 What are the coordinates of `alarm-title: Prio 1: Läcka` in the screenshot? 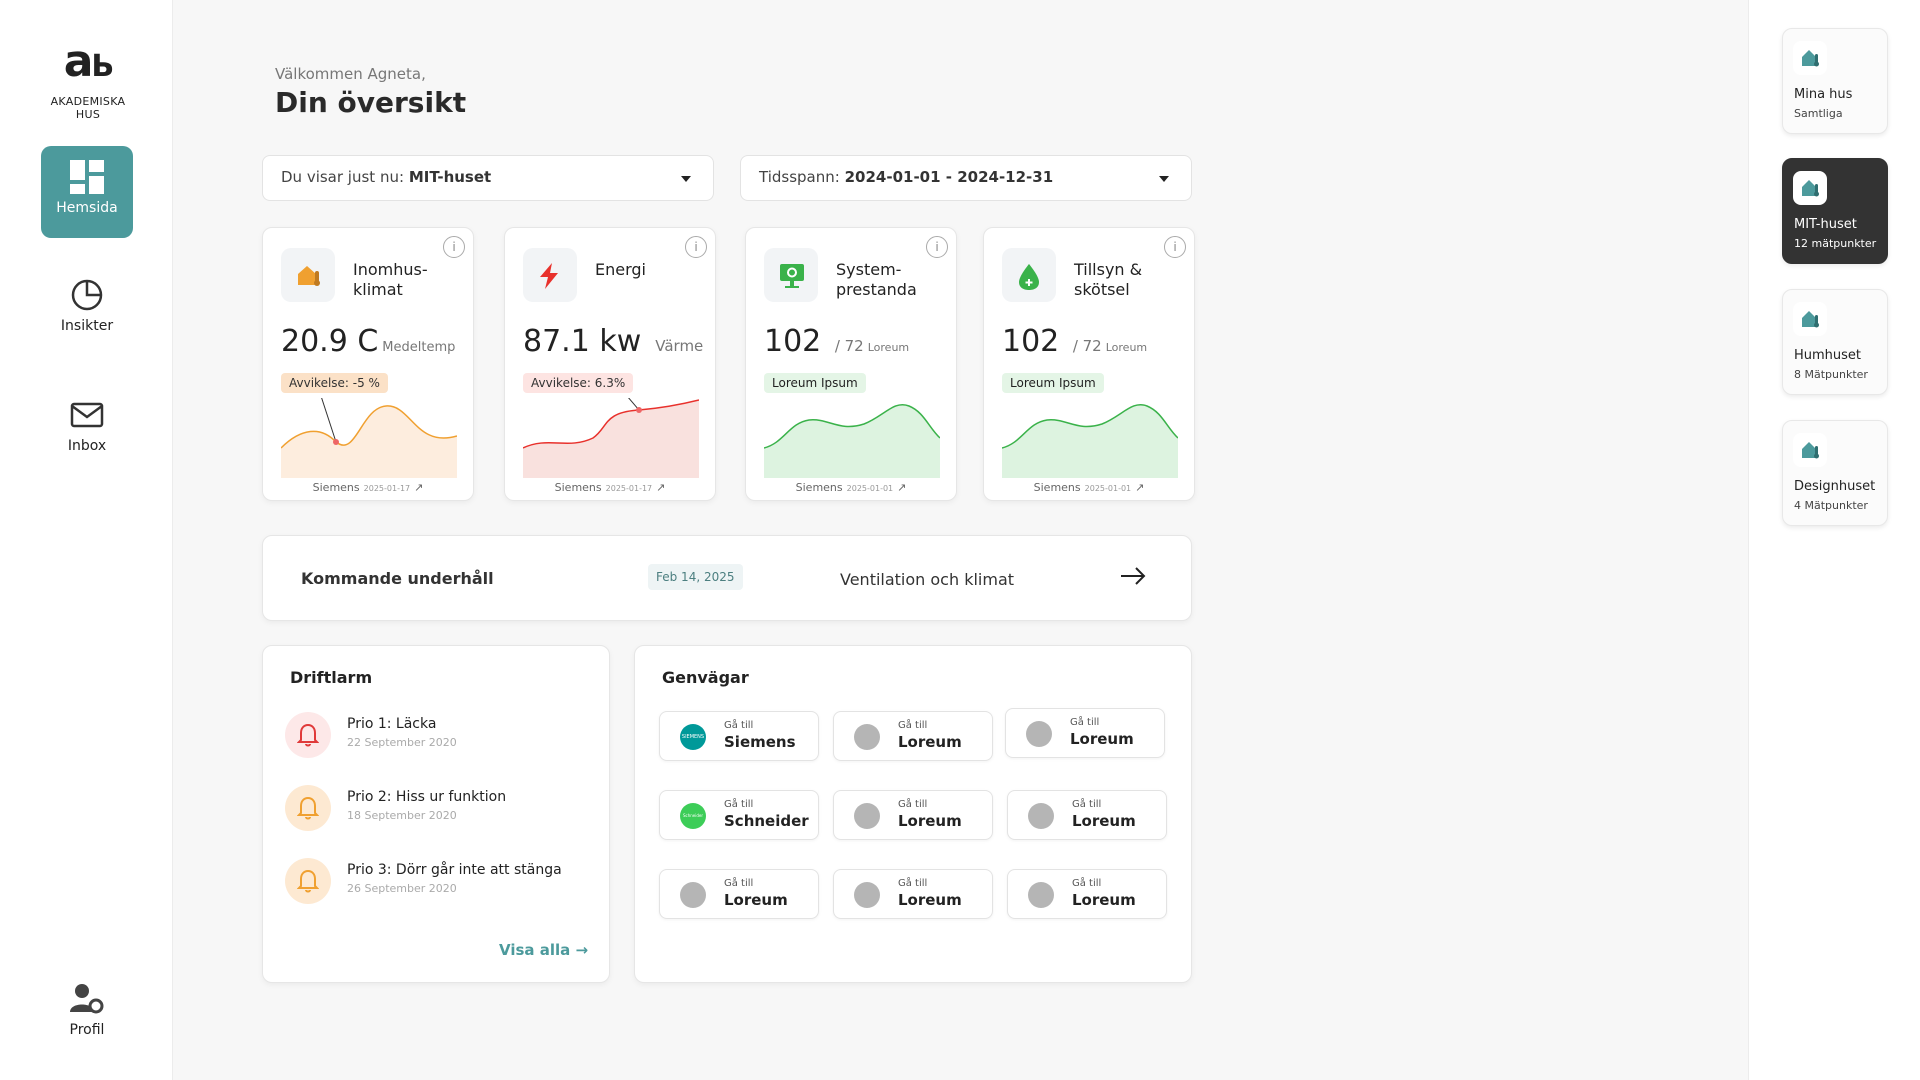 It's located at (392, 724).